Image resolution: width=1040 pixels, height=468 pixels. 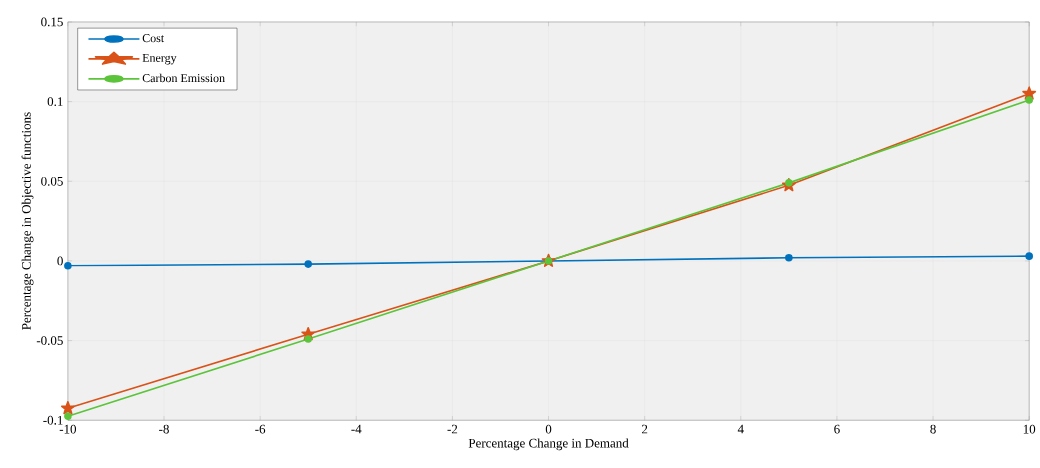 I want to click on y-tick-label: 0, so click(x=60, y=261).